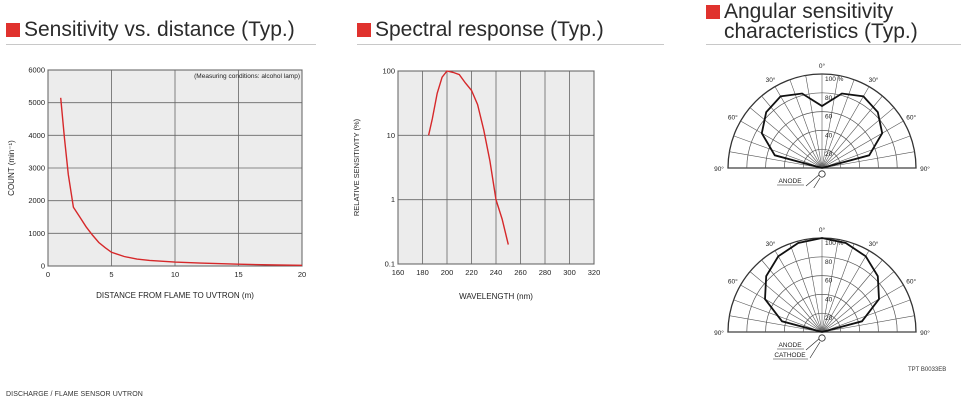 Image resolution: width=966 pixels, height=400 pixels. What do you see at coordinates (489, 29) in the screenshot?
I see `spectral-title: Spectral response (Typ.)` at bounding box center [489, 29].